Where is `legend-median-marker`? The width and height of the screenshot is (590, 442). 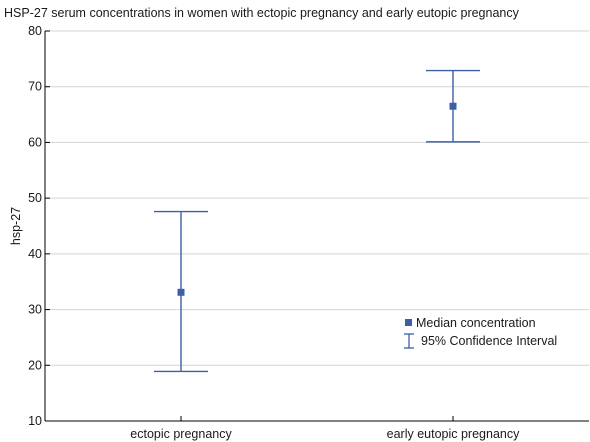
legend-median-marker is located at coordinates (408, 322).